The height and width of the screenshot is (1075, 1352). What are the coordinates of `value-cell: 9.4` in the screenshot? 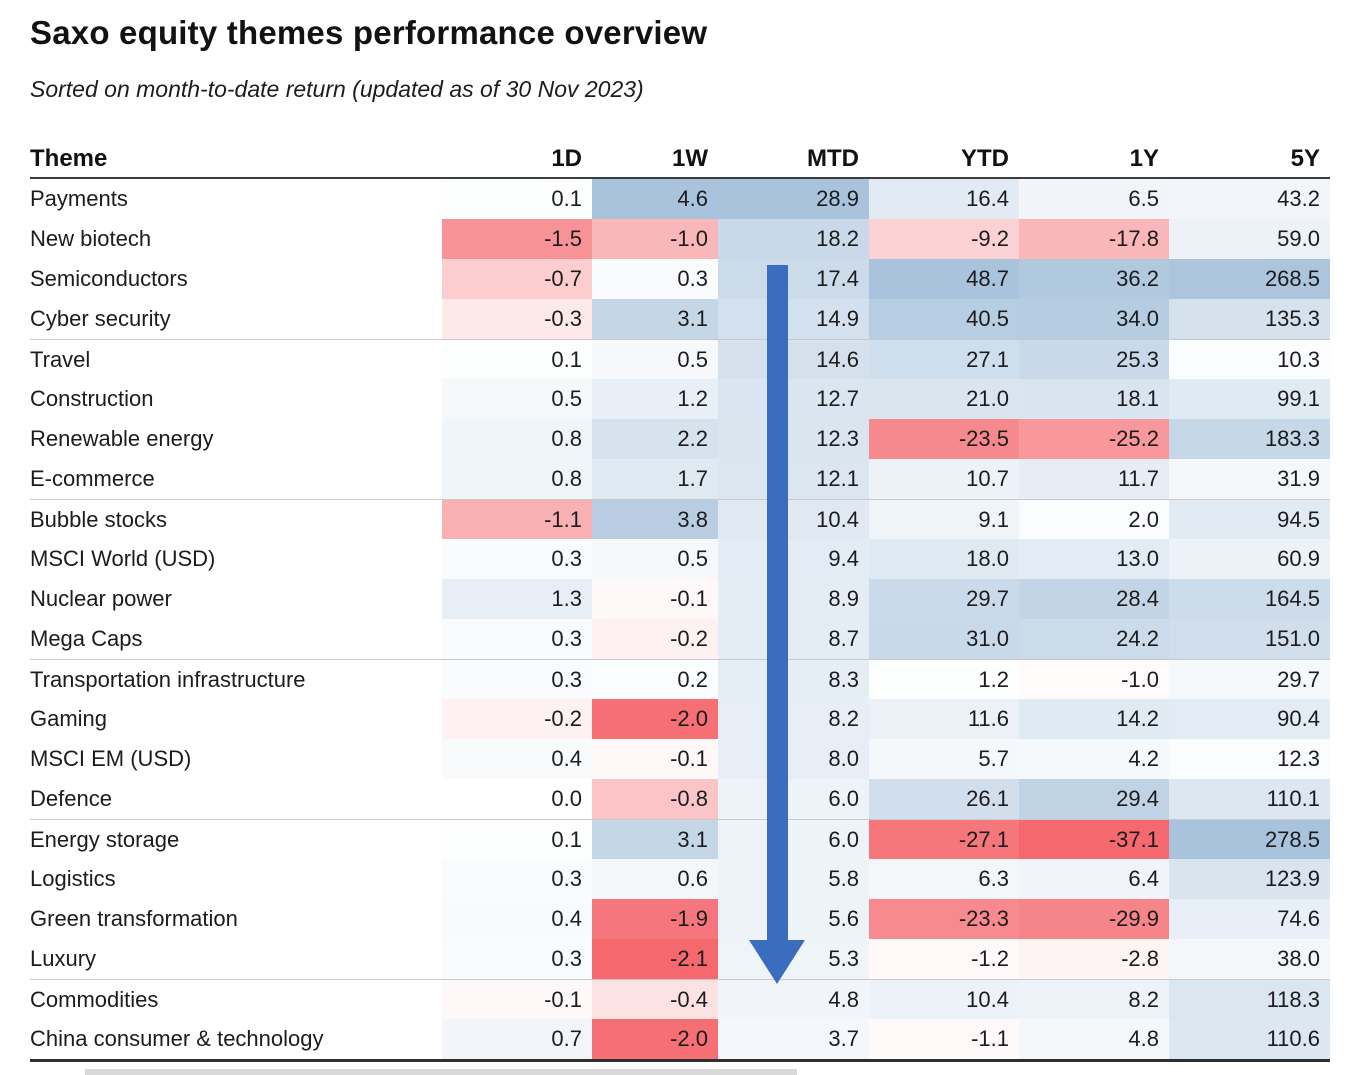 It's located at (793, 559).